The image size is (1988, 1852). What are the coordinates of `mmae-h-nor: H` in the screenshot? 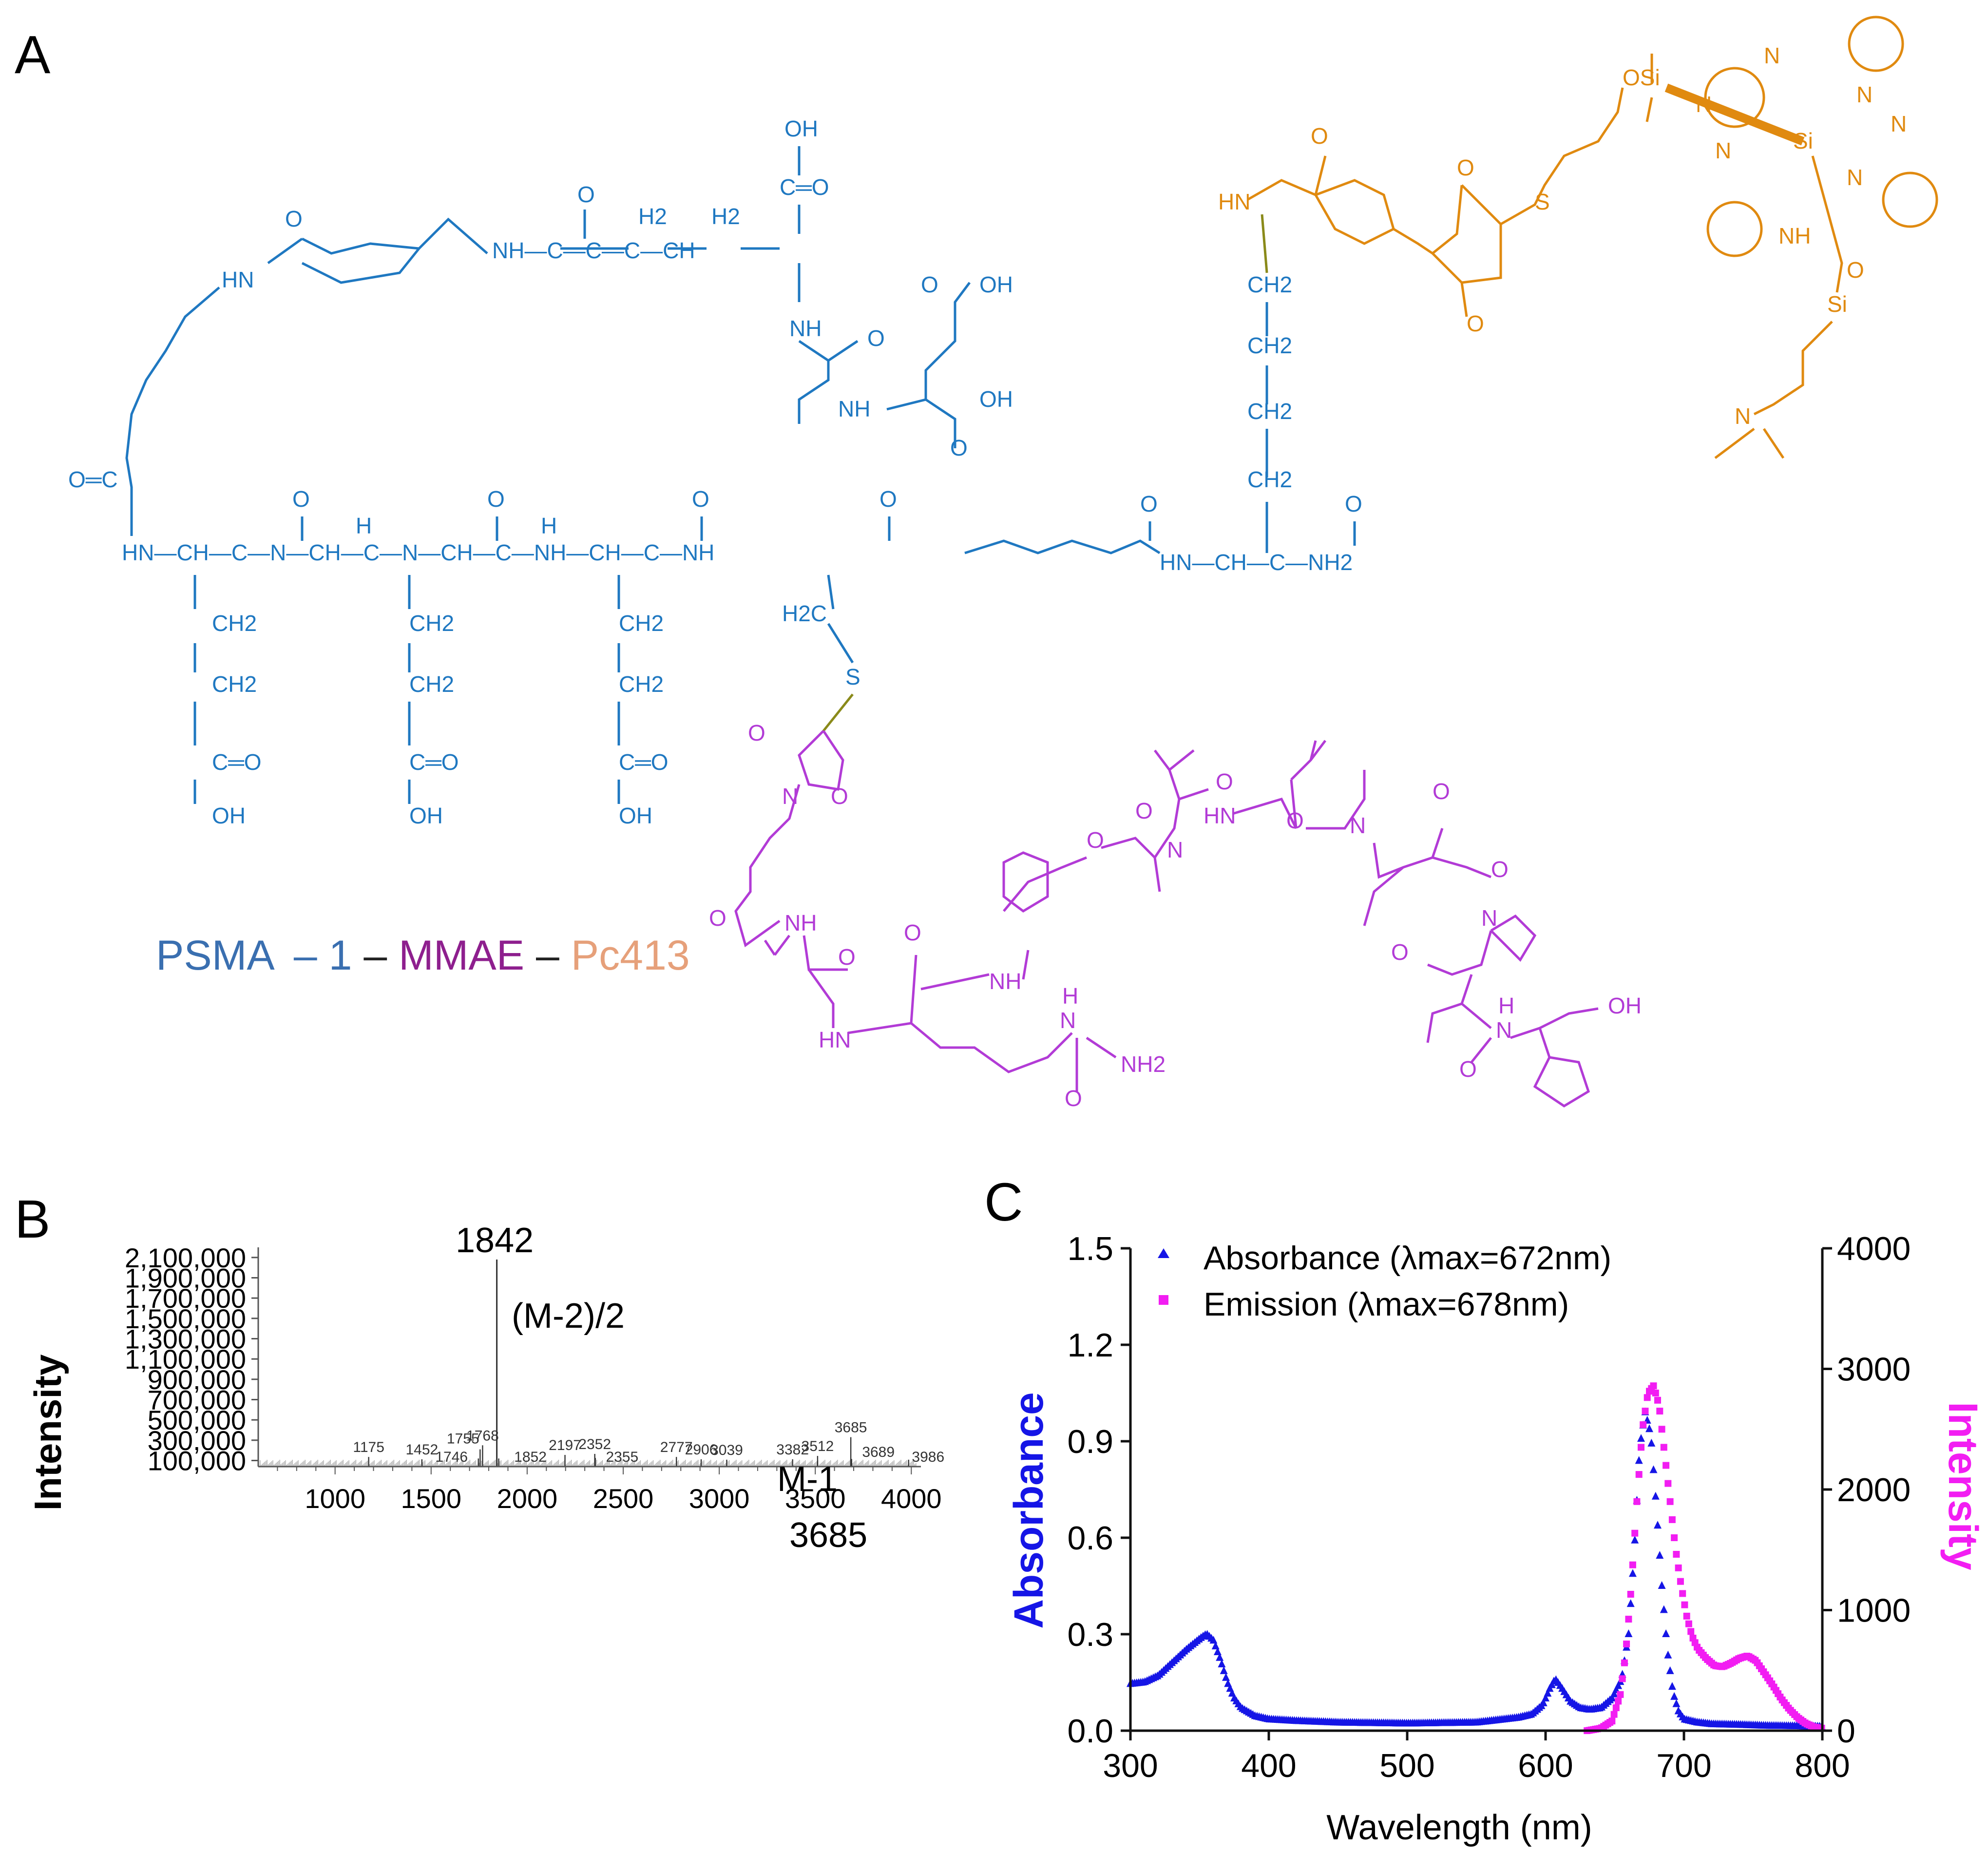 It's located at (1506, 1005).